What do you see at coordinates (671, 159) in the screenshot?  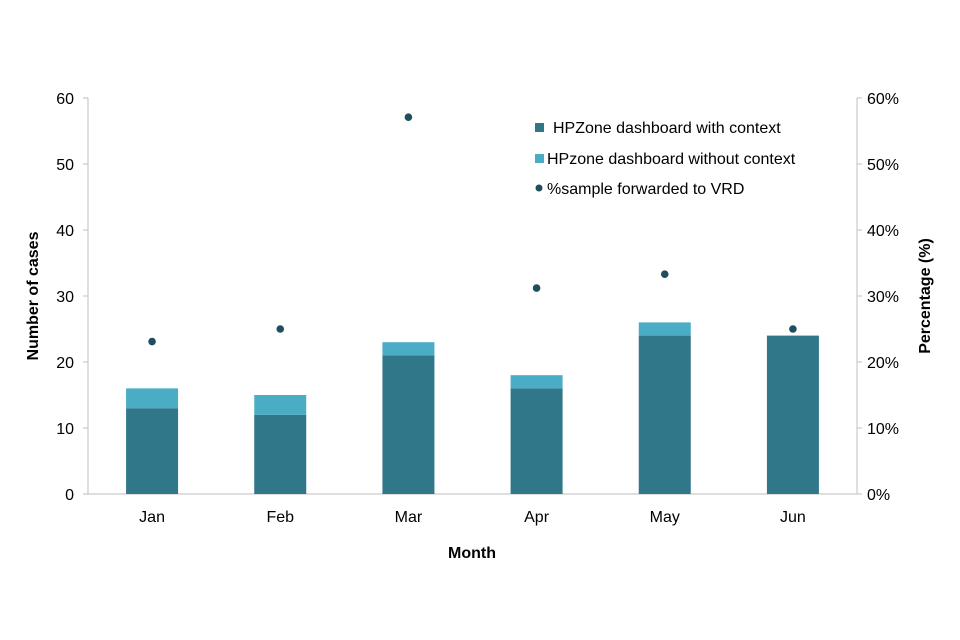 I see `legend-label-without-context: HPzone dashboard without context` at bounding box center [671, 159].